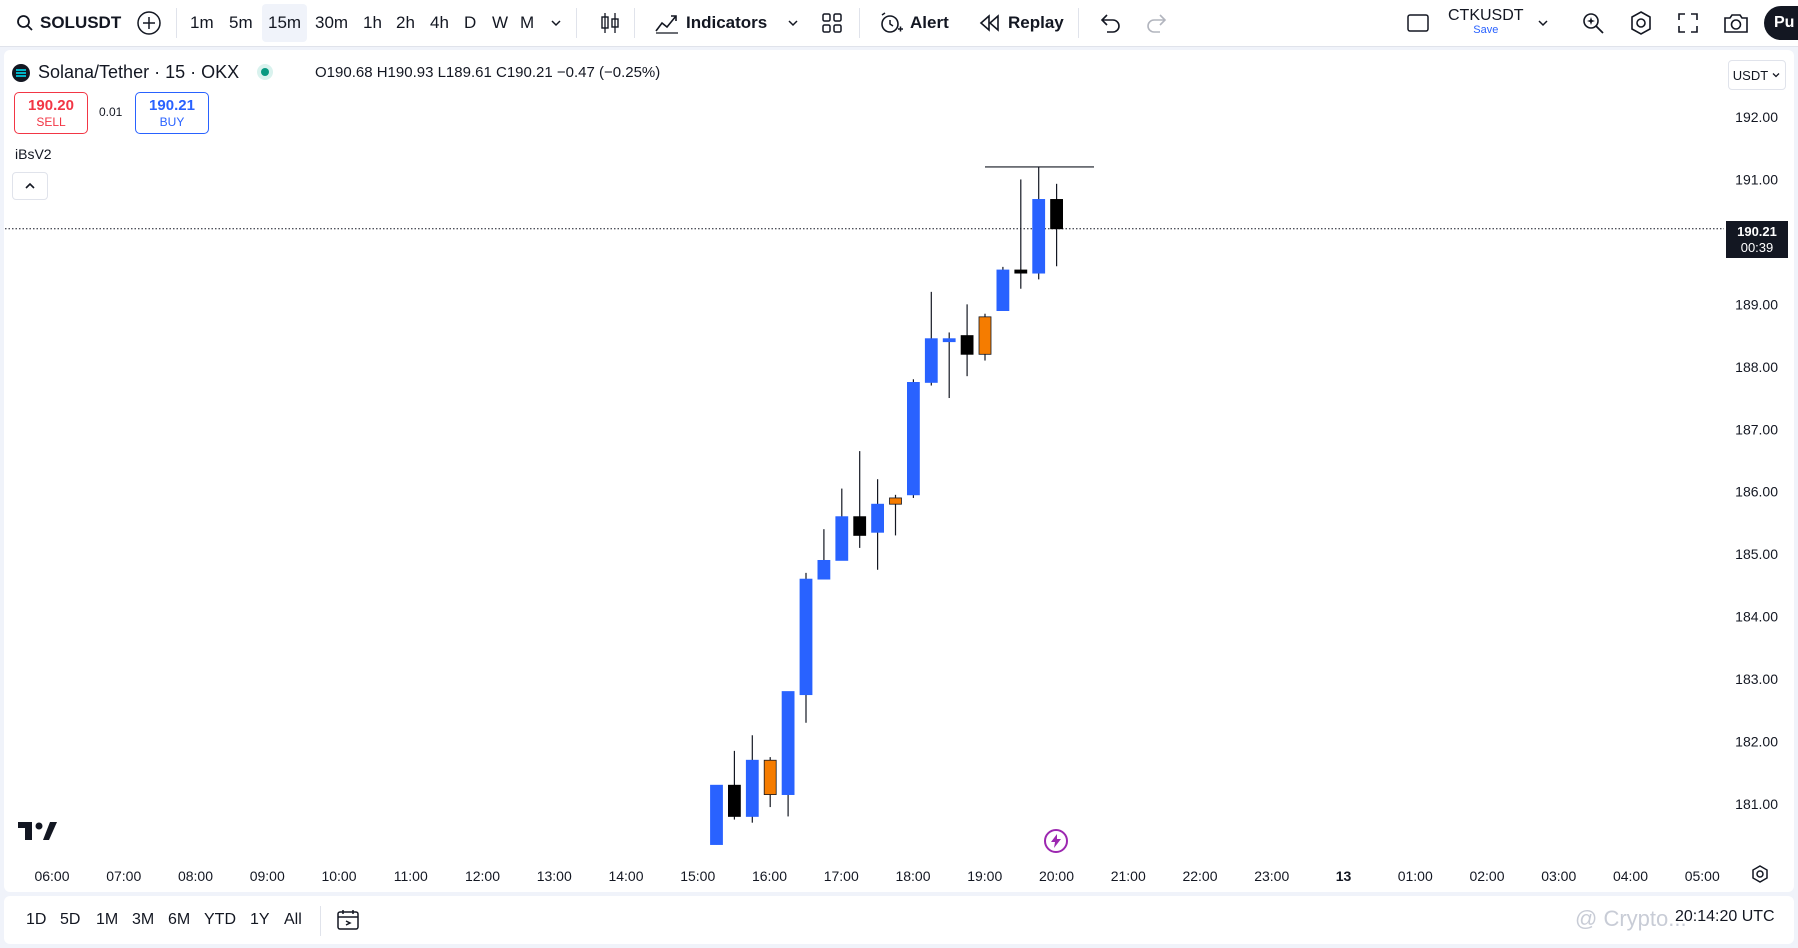  I want to click on currency-select: USDT, so click(1757, 75).